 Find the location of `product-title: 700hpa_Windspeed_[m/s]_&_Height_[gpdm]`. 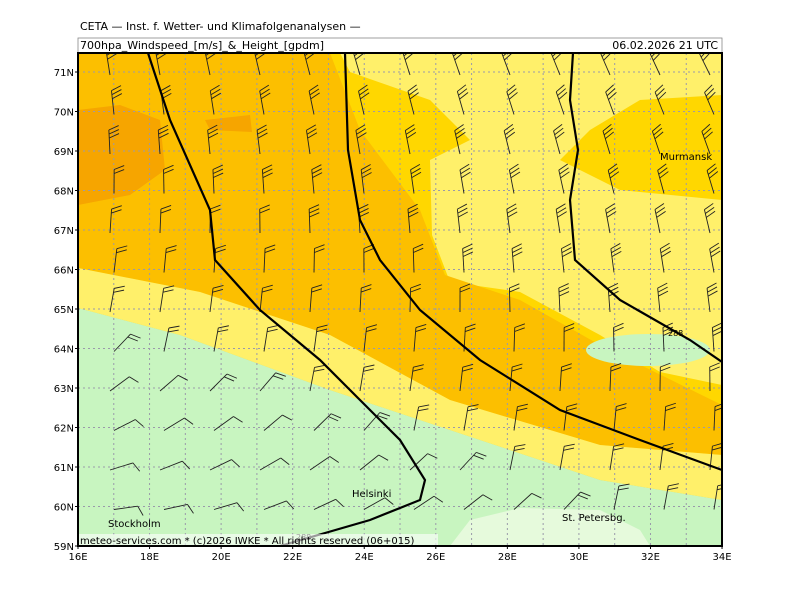

product-title: 700hpa_Windspeed_[m/s]_&_Height_[gpdm] is located at coordinates (202, 45).